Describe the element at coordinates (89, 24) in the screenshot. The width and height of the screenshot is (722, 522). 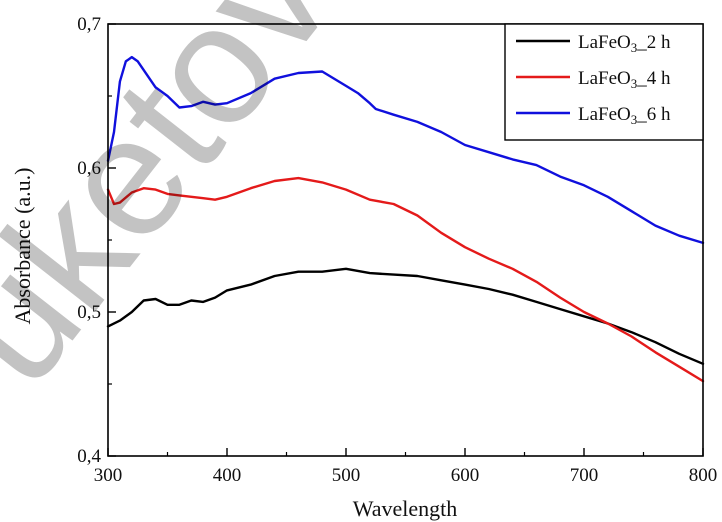
I see `y-tick-label: 0,7` at that location.